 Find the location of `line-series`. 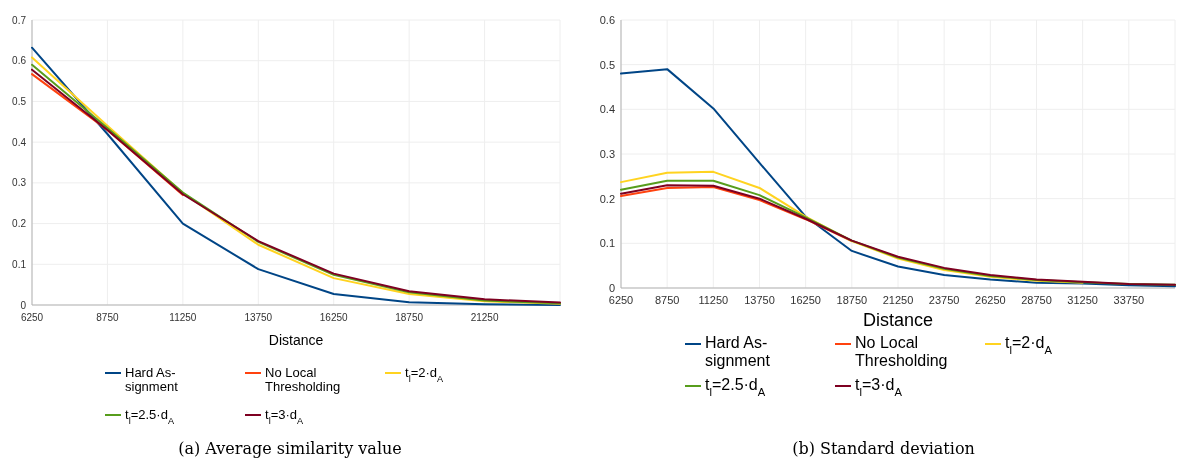

line-series is located at coordinates (852, 227).